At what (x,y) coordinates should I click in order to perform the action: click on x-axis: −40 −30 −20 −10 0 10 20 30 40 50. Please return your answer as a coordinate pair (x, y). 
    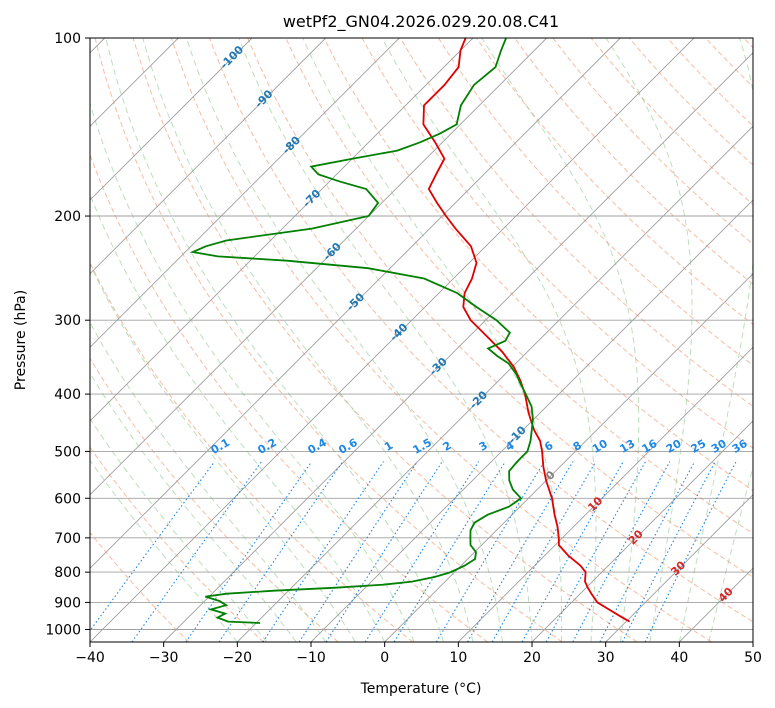
    Looking at the image, I should click on (418, 654).